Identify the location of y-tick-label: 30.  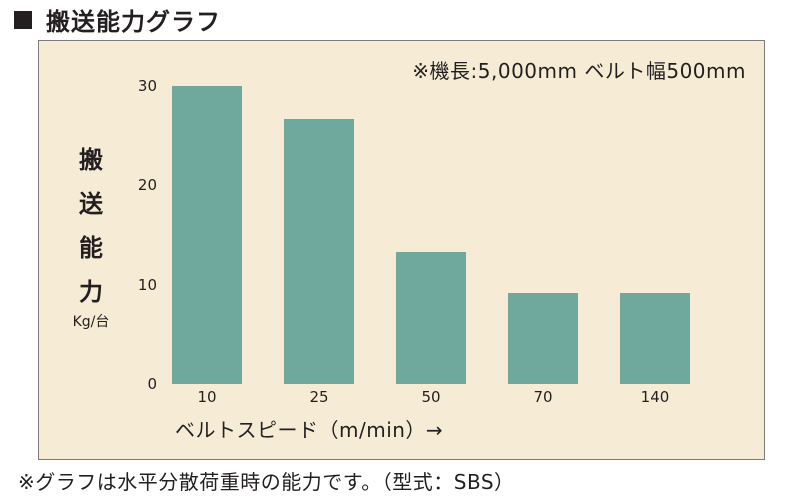
(147, 86).